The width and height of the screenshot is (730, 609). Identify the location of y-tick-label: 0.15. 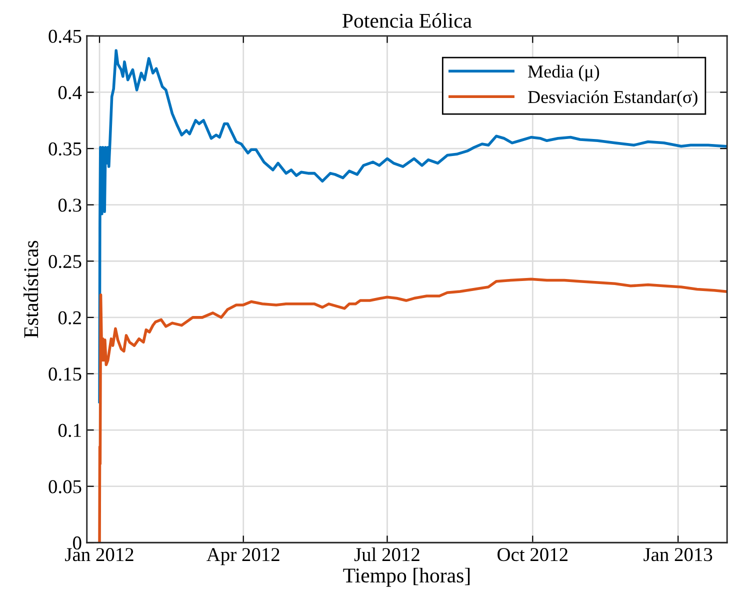
(65, 374).